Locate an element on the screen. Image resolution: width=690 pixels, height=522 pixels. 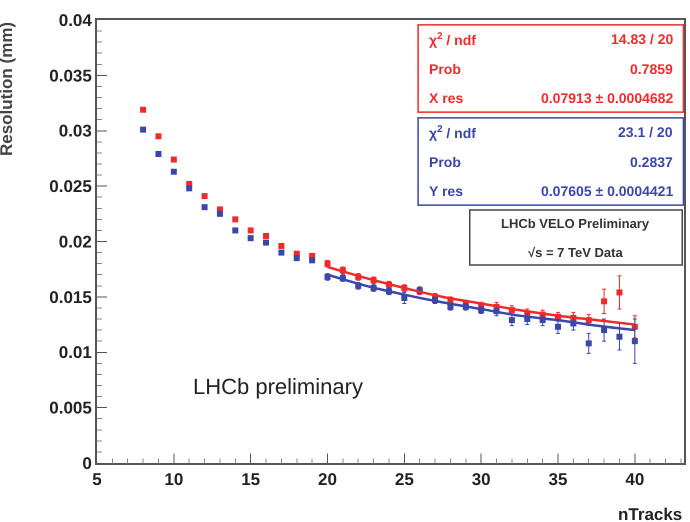
x-tick-label: 25 is located at coordinates (404, 480).